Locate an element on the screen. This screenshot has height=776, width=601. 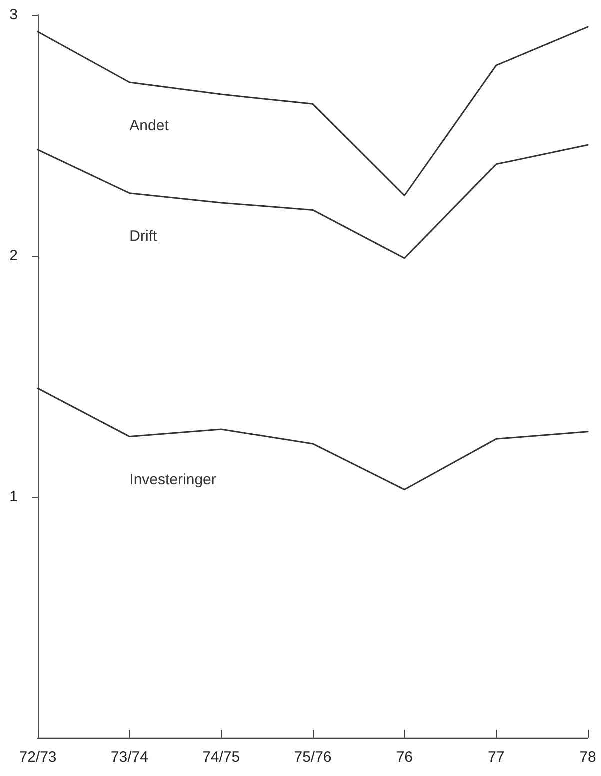
x-tick-label: 75/76 is located at coordinates (313, 757).